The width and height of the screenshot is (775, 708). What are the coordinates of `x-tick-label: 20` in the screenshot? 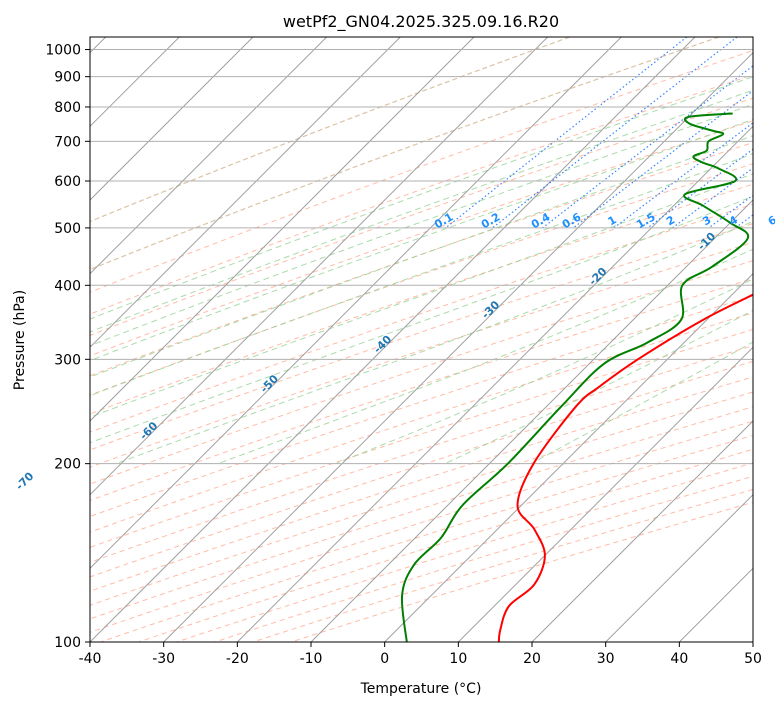 It's located at (532, 659).